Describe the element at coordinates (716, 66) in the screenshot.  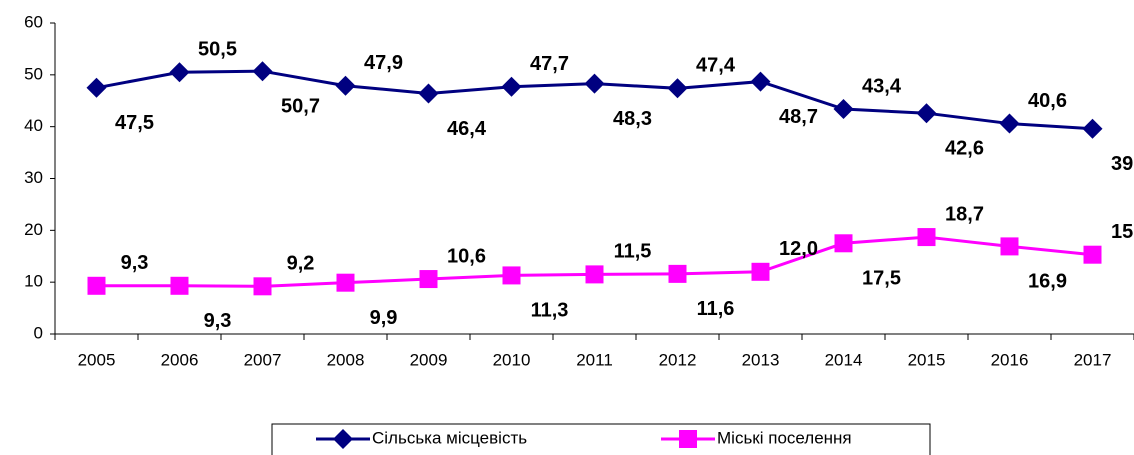
I see `value-label: 47,4` at that location.